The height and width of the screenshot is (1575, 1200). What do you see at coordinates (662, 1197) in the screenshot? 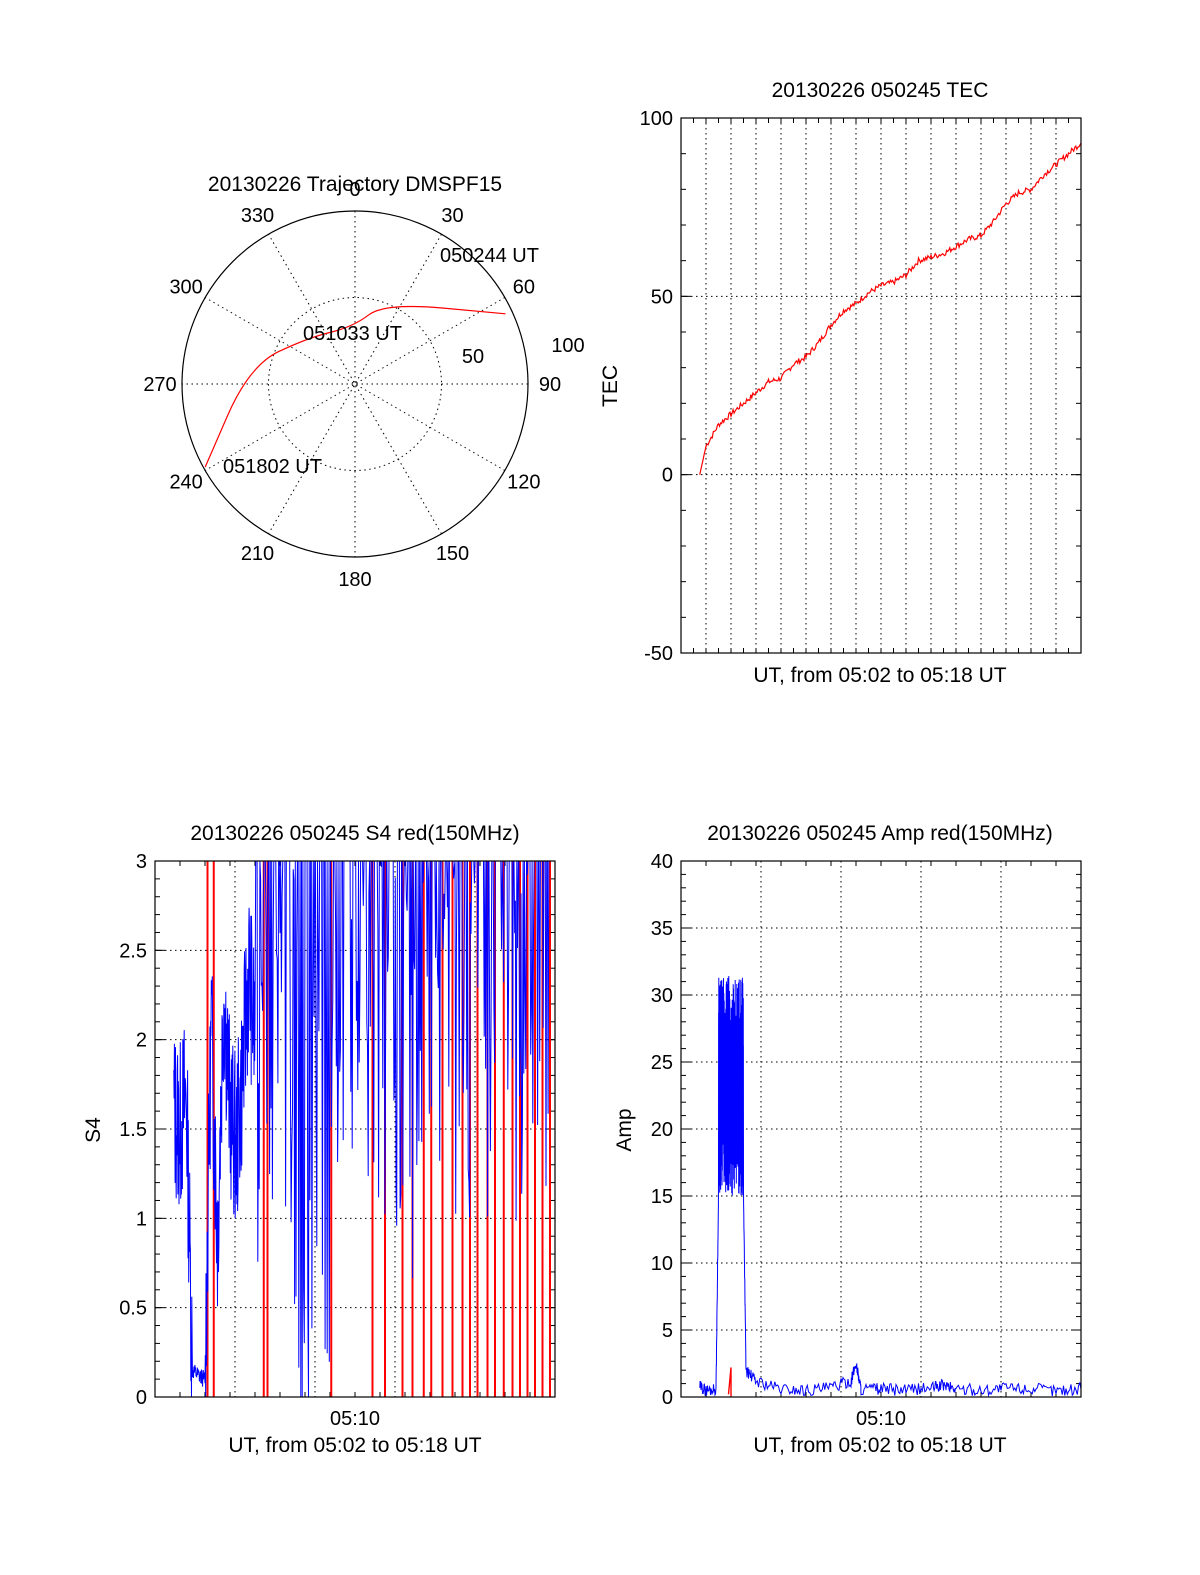
I see `y-tick-label: 15` at bounding box center [662, 1197].